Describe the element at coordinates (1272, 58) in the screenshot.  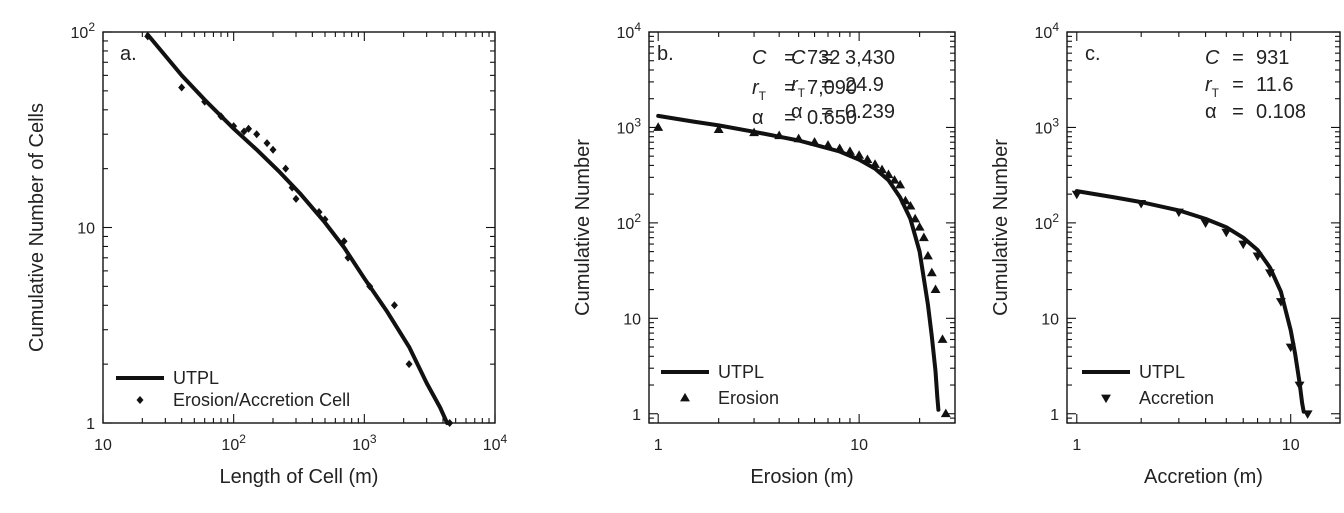
I see `param-value: 931` at that location.